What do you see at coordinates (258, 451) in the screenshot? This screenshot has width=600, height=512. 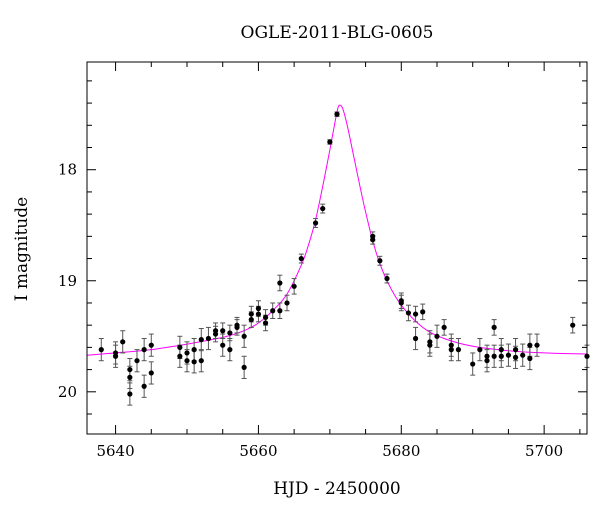 I see `x-tick-label: 5660` at bounding box center [258, 451].